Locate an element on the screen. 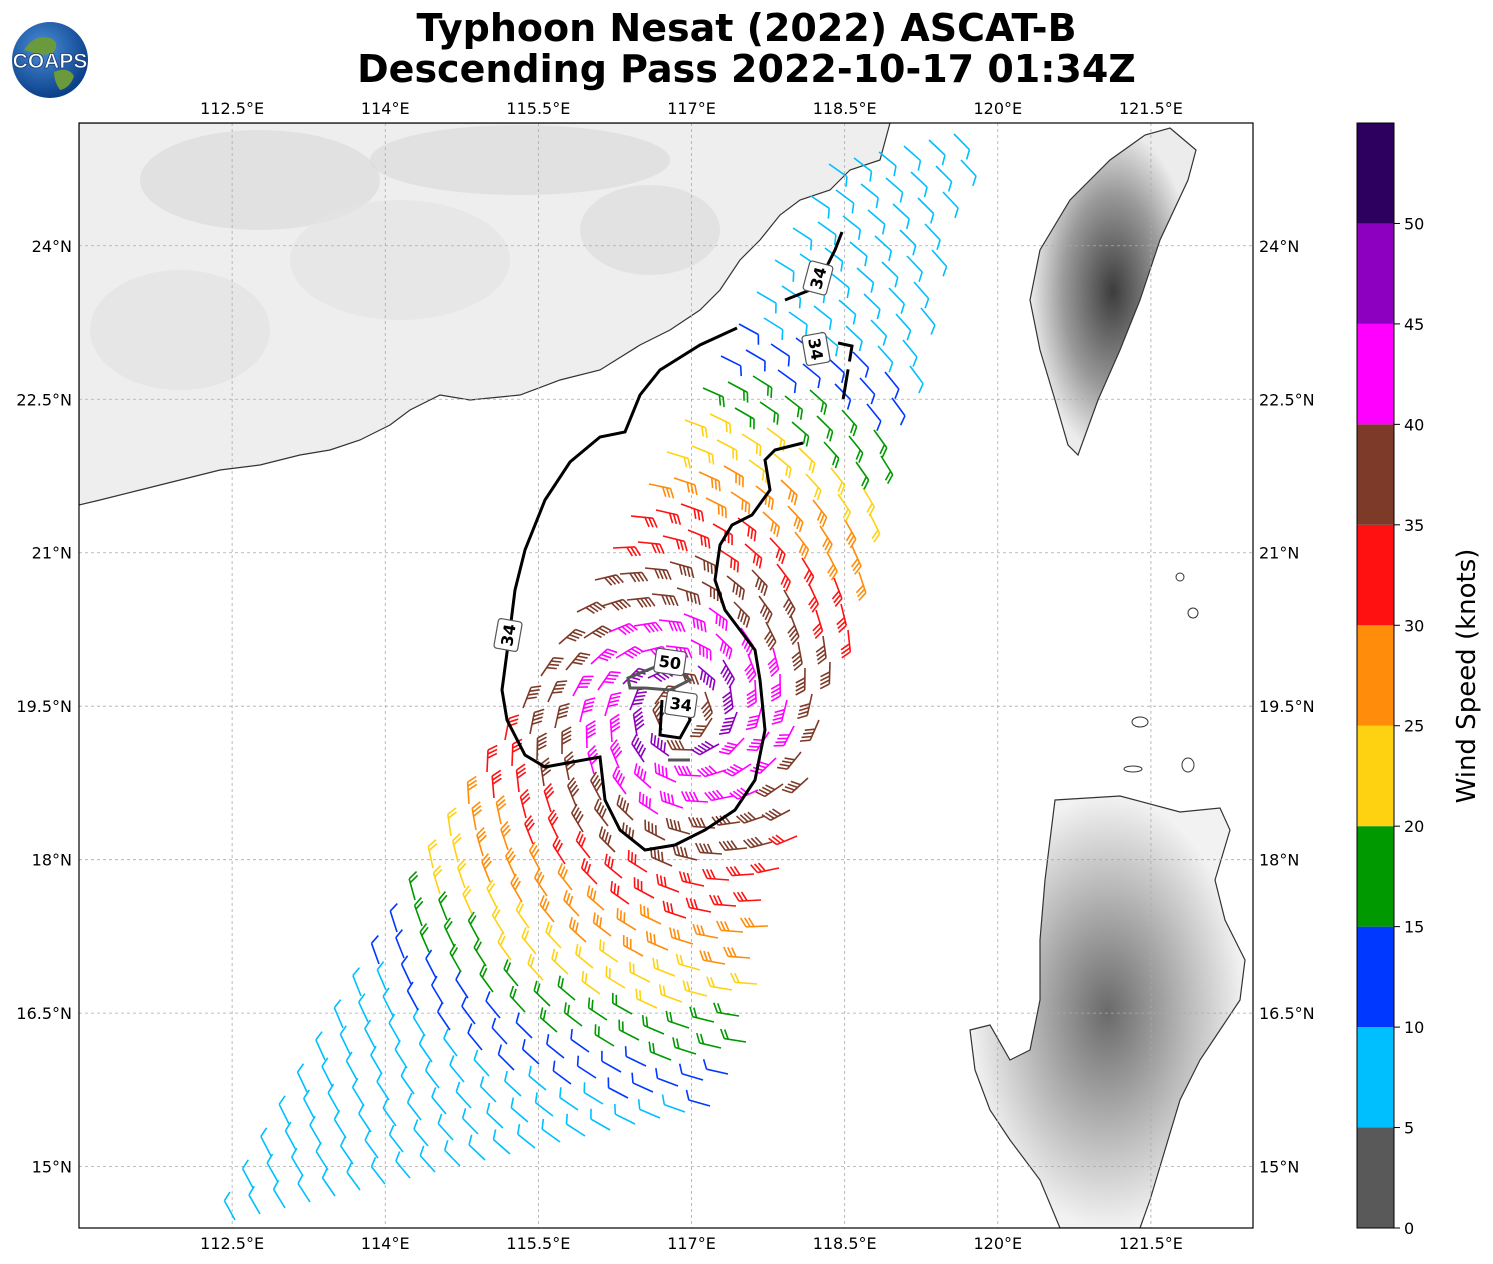 This screenshot has width=1493, height=1264. coaps-logo: COAPS is located at coordinates (50, 60).